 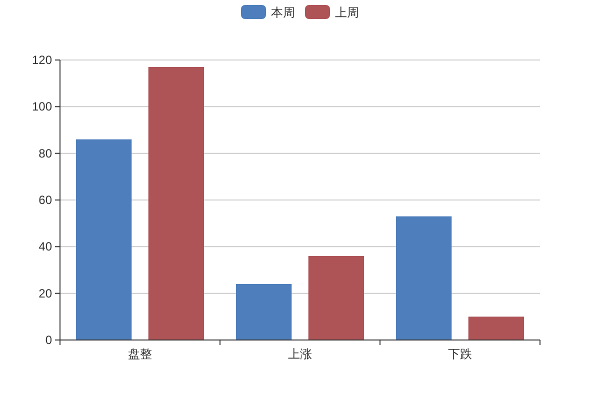 I want to click on x-tick-label: 上涨, so click(x=300, y=354).